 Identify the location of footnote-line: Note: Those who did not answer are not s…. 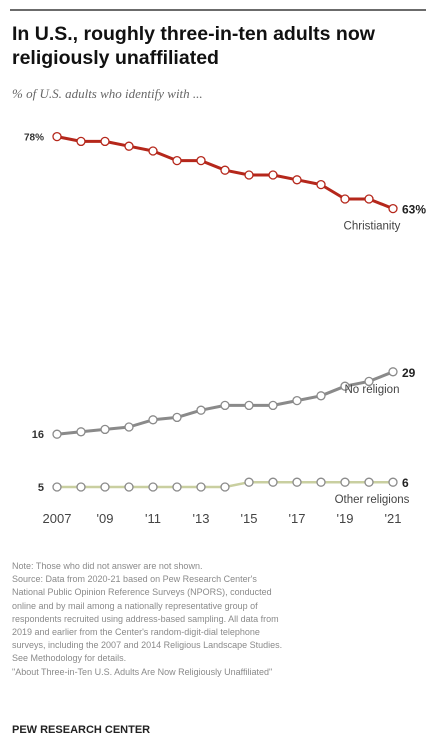
(107, 566).